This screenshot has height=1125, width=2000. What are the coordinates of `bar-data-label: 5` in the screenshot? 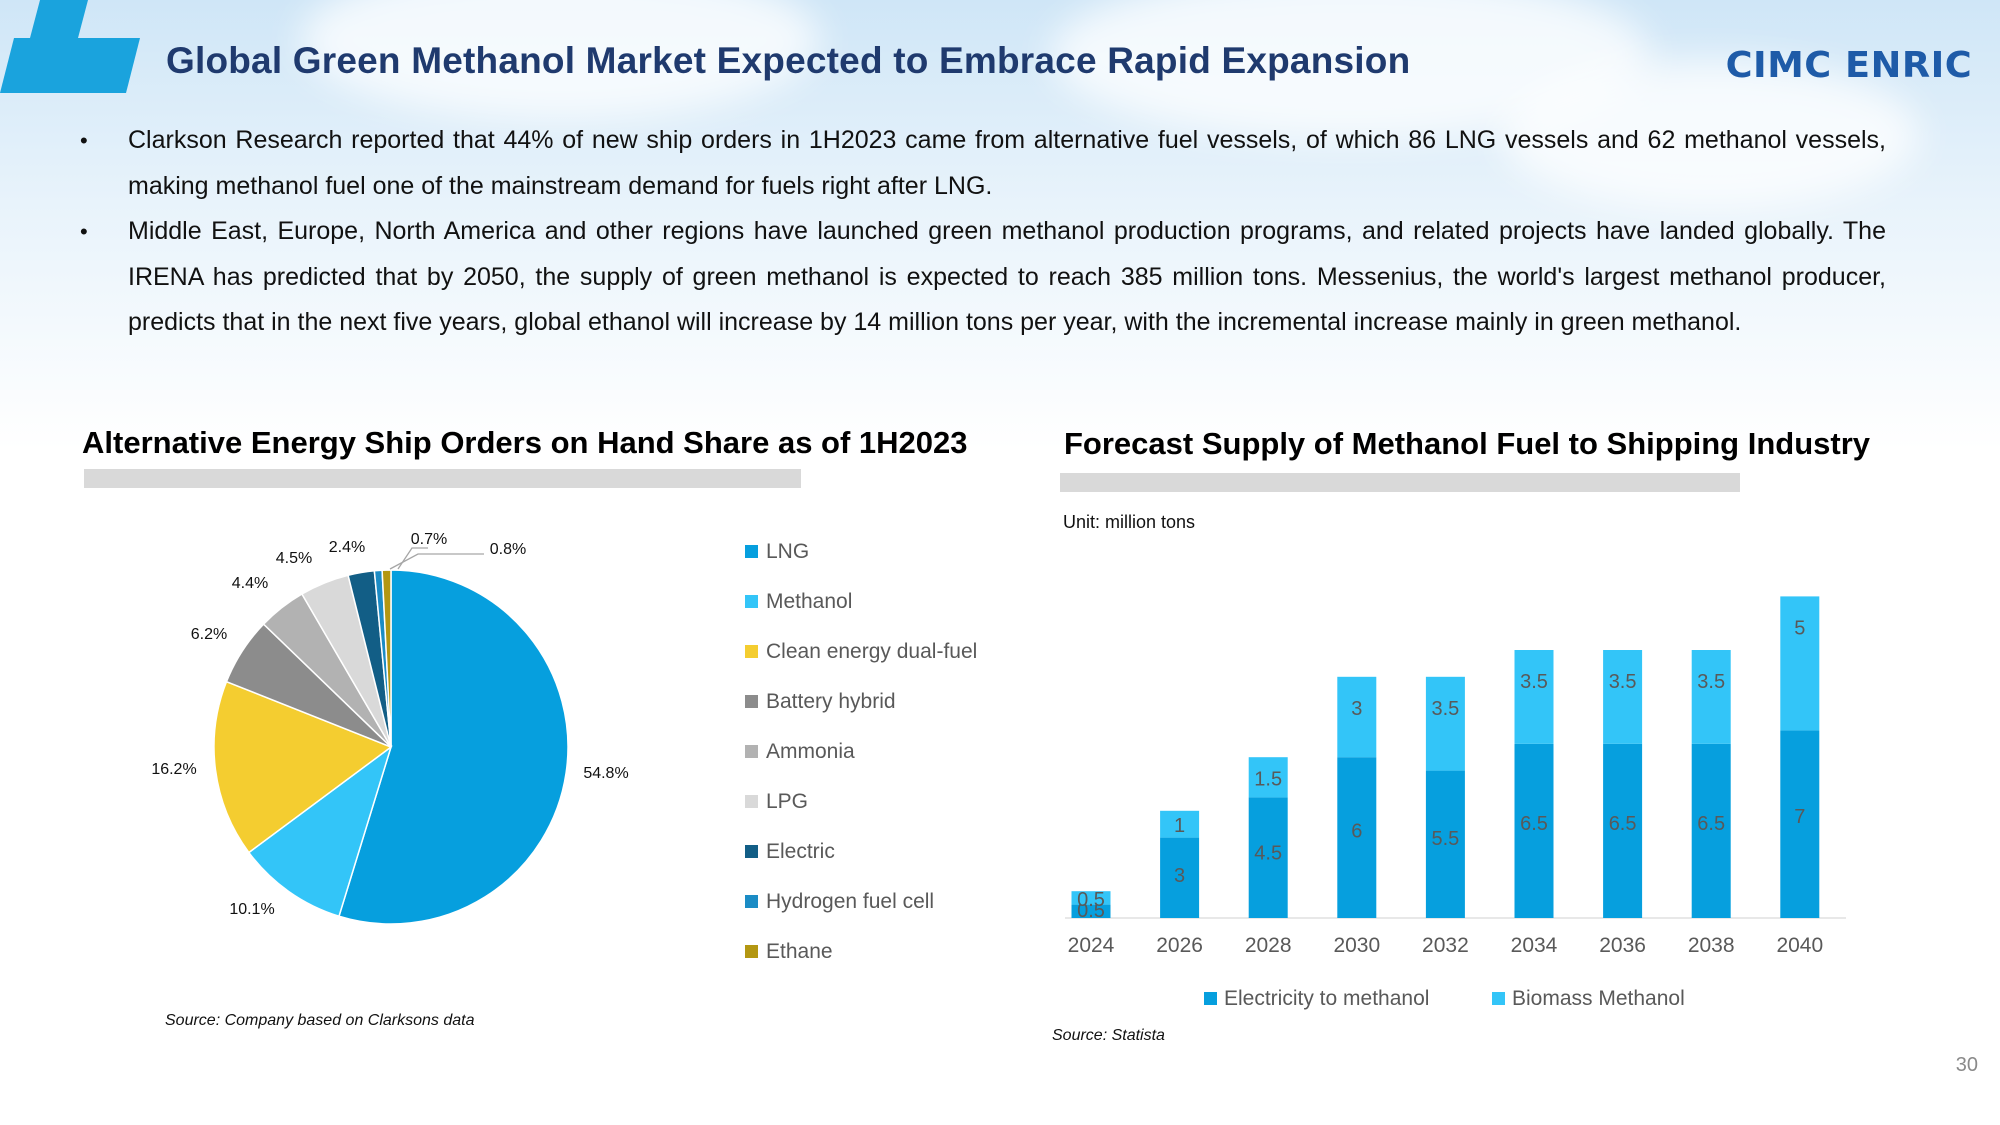 It's located at (1799, 628).